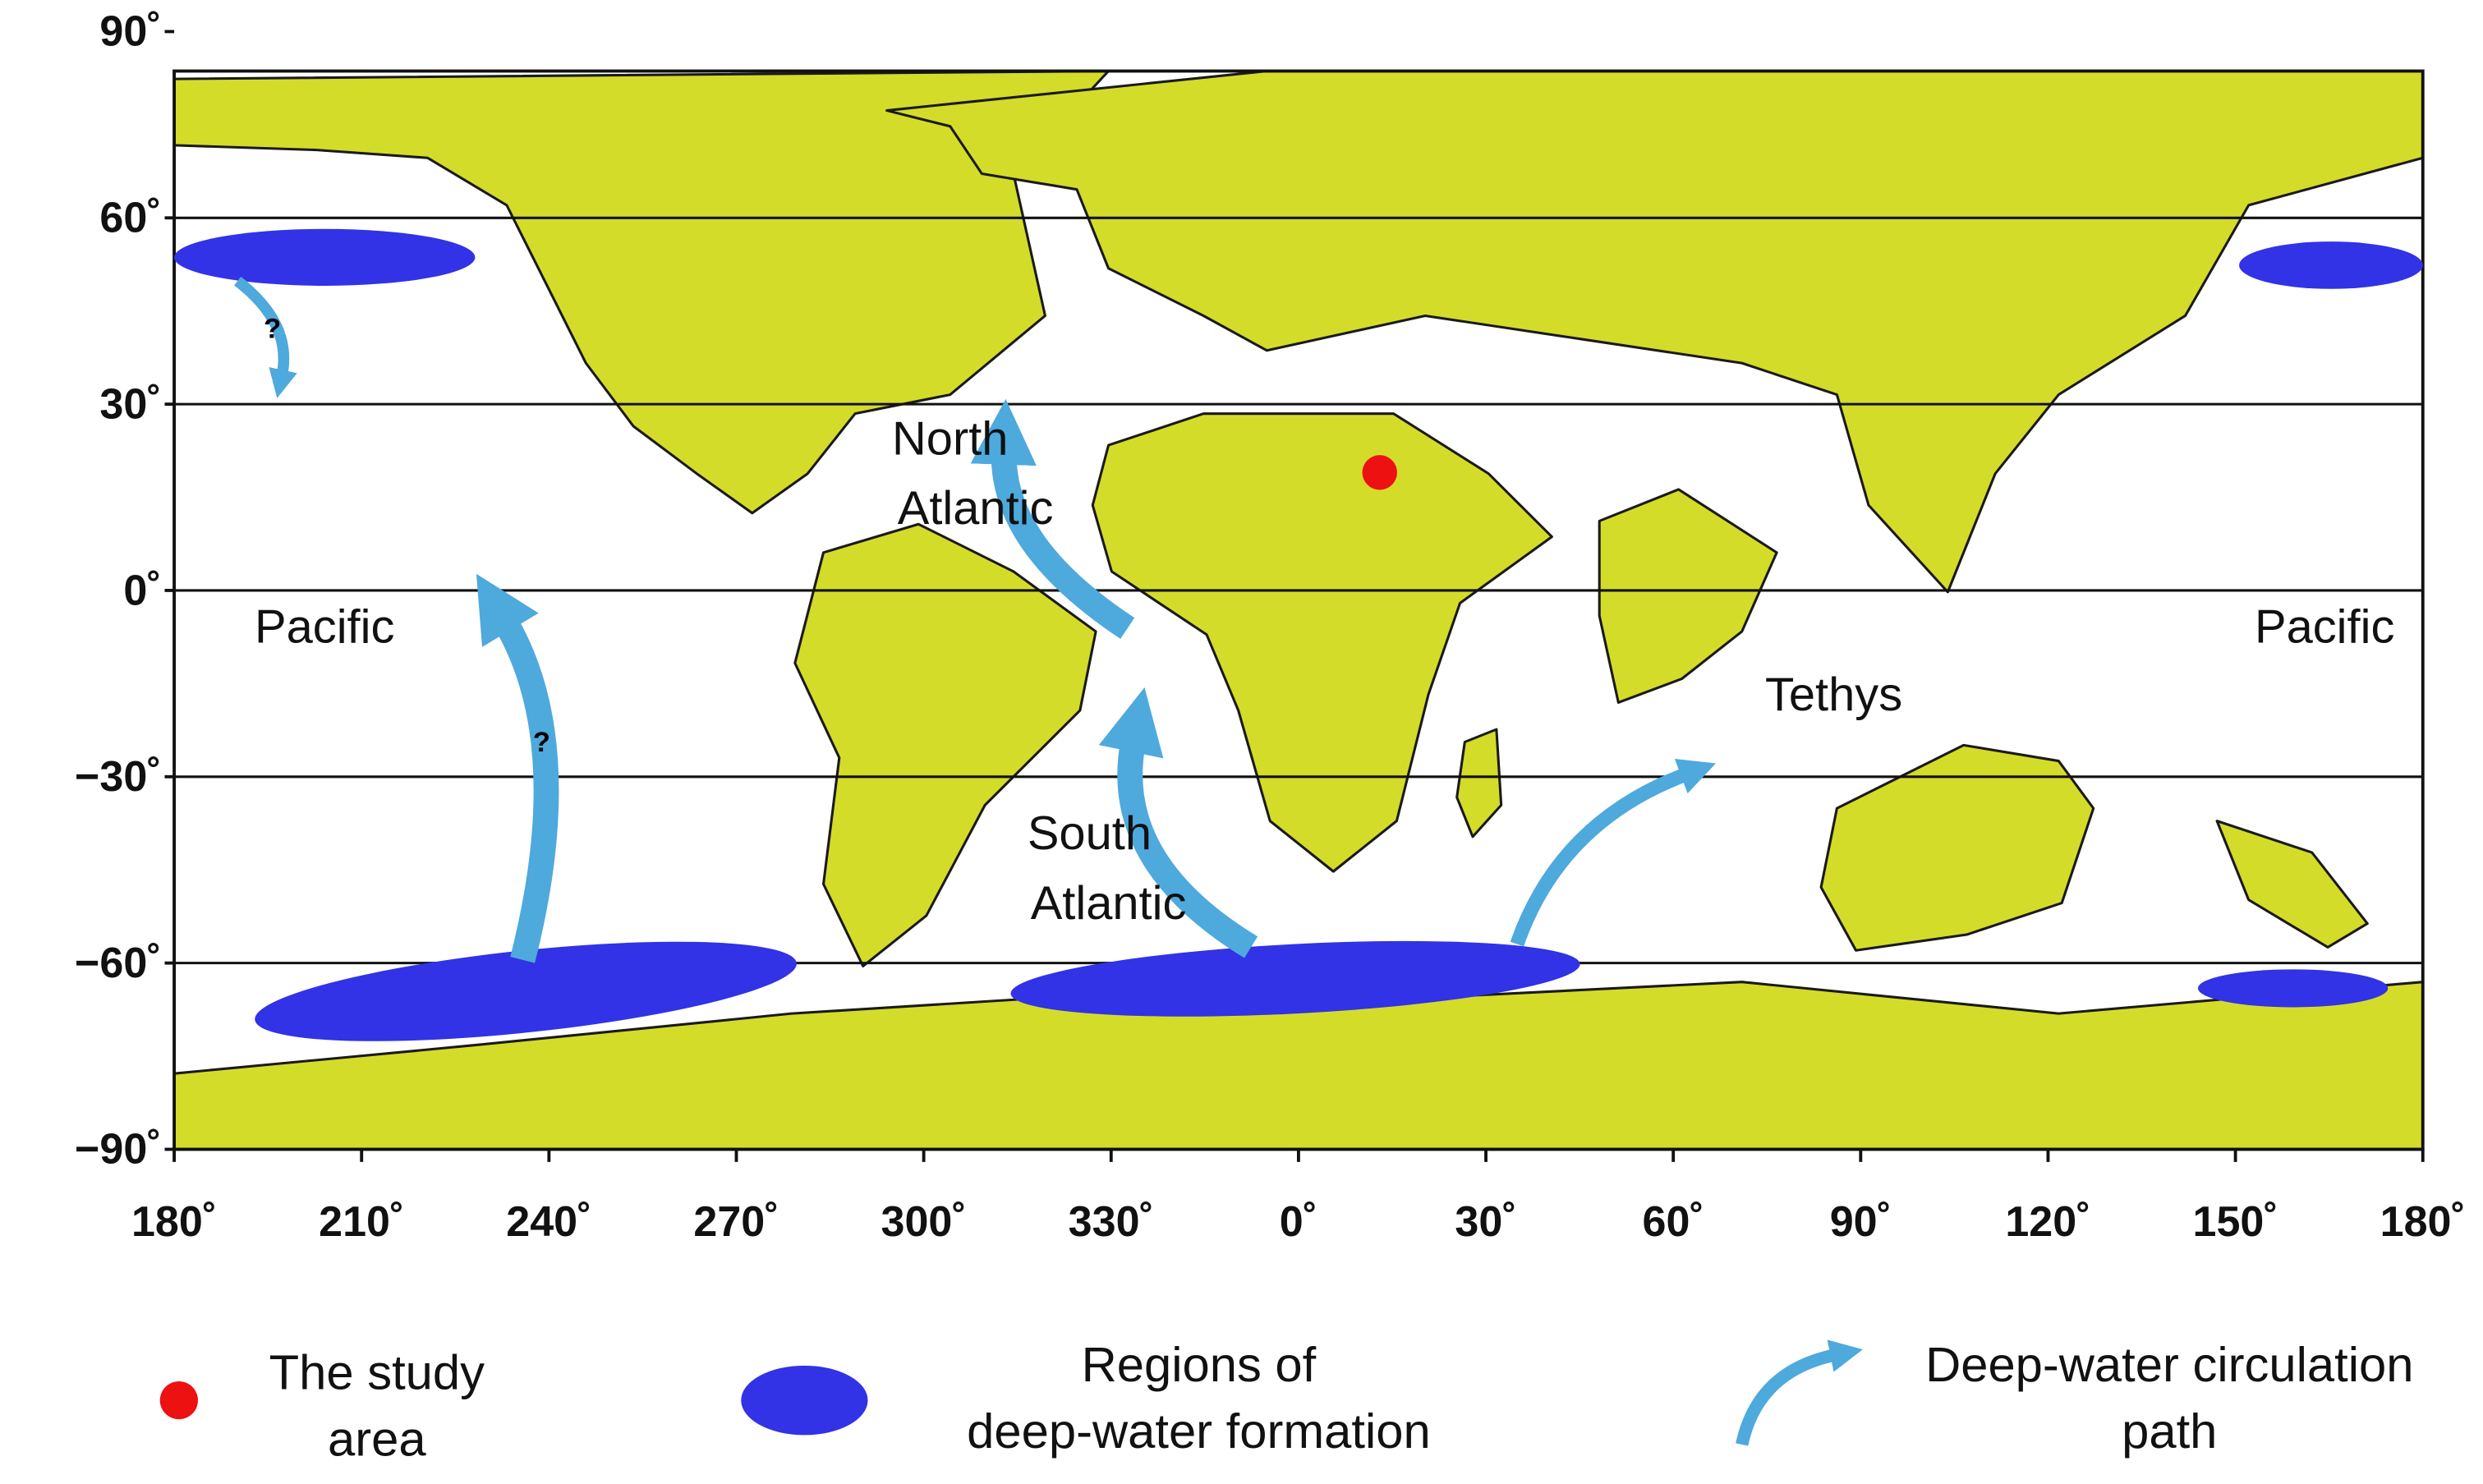 The image size is (2483, 1484). What do you see at coordinates (142, 591) in the screenshot?
I see `lat-tick-label: 0˚` at bounding box center [142, 591].